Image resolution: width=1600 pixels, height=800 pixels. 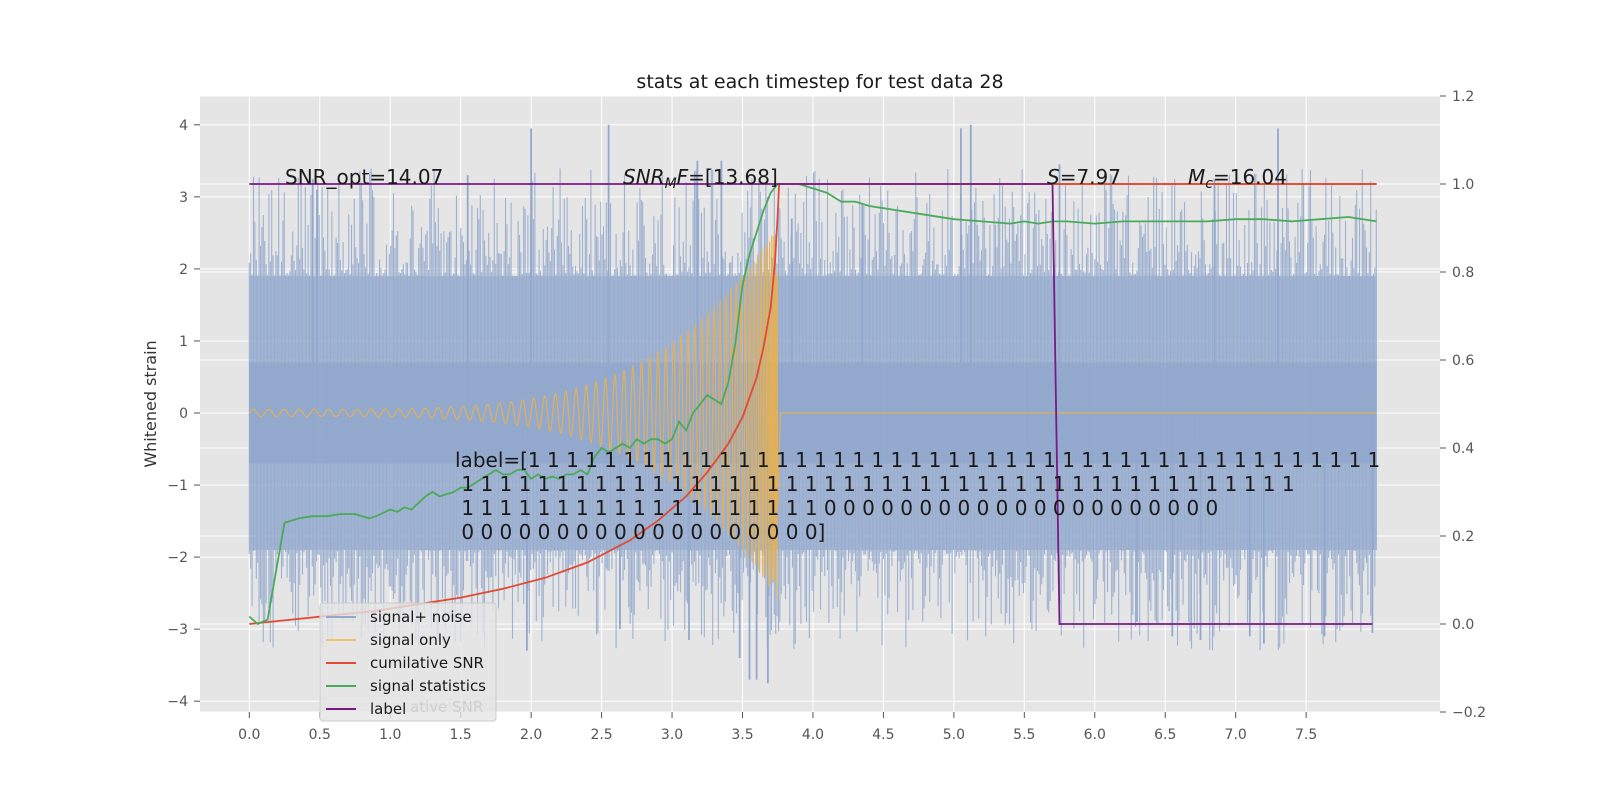 What do you see at coordinates (1463, 185) in the screenshot?
I see `y2-tick-label: 1.0` at bounding box center [1463, 185].